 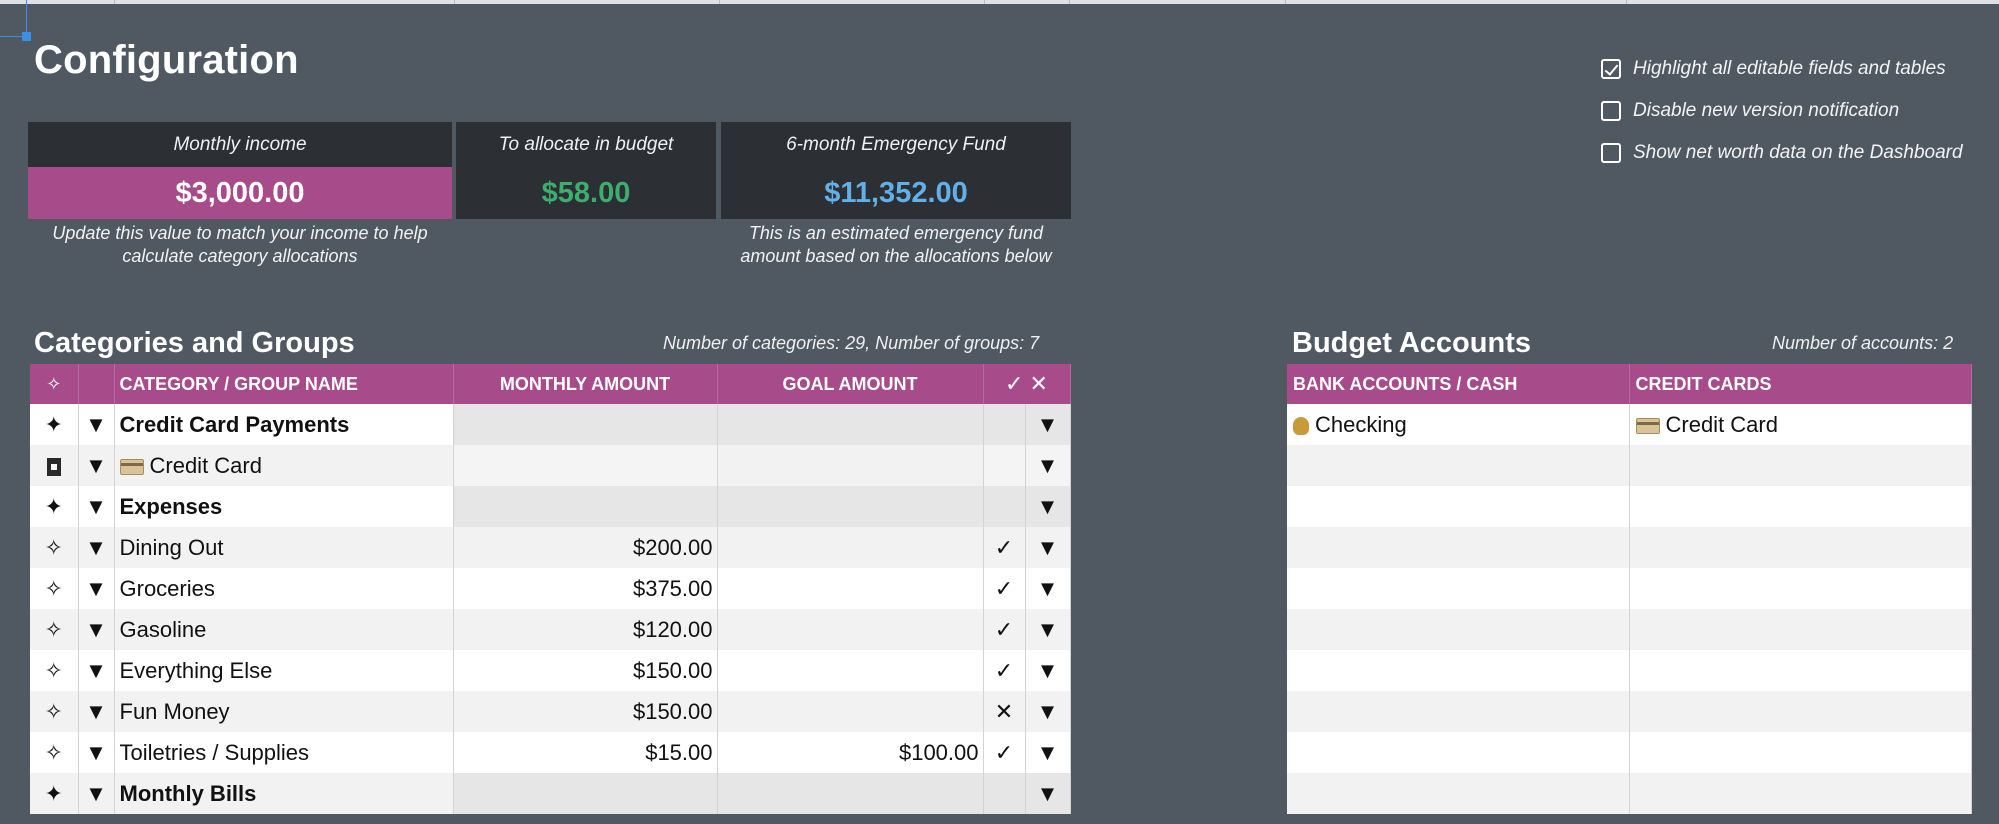 I want to click on table-row: ✧ ▼ Fun Money $150.00 ✕ ▼, so click(x=550, y=711).